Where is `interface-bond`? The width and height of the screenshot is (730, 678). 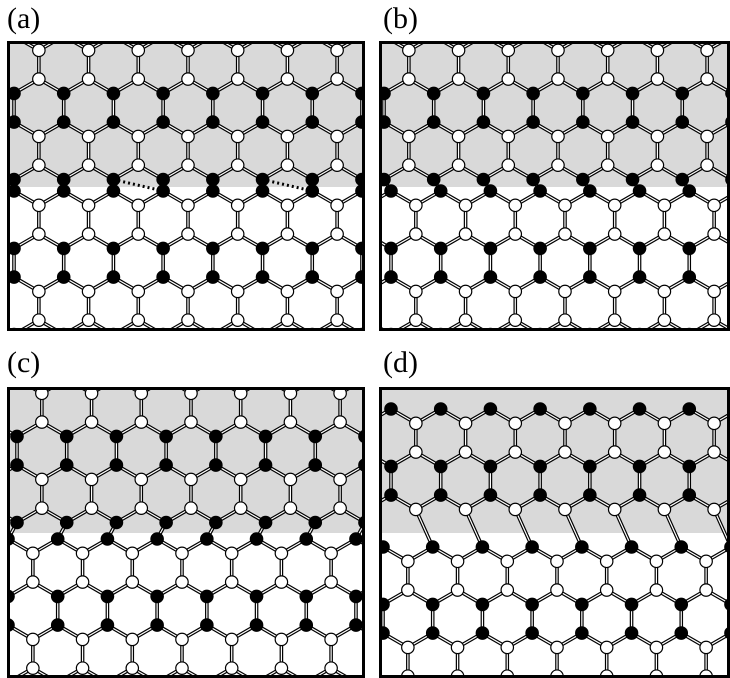 interface-bond is located at coordinates (138, 185).